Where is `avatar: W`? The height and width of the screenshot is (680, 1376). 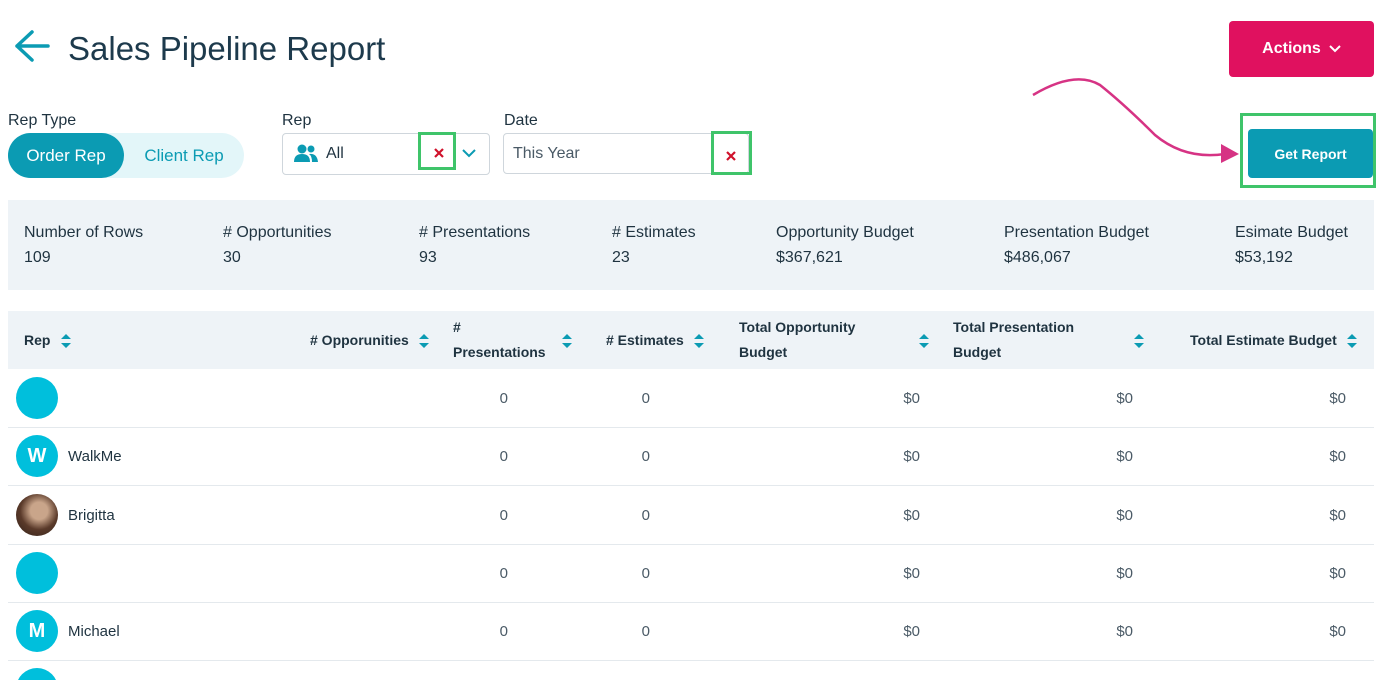 avatar: W is located at coordinates (37, 456).